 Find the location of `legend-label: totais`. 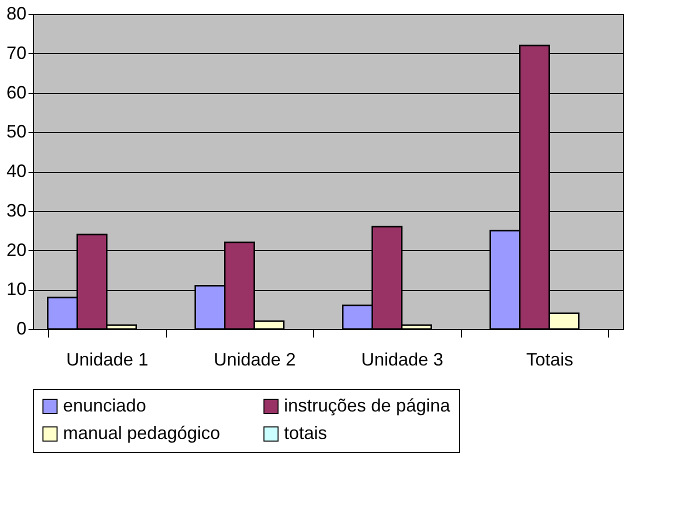

legend-label: totais is located at coordinates (306, 433).